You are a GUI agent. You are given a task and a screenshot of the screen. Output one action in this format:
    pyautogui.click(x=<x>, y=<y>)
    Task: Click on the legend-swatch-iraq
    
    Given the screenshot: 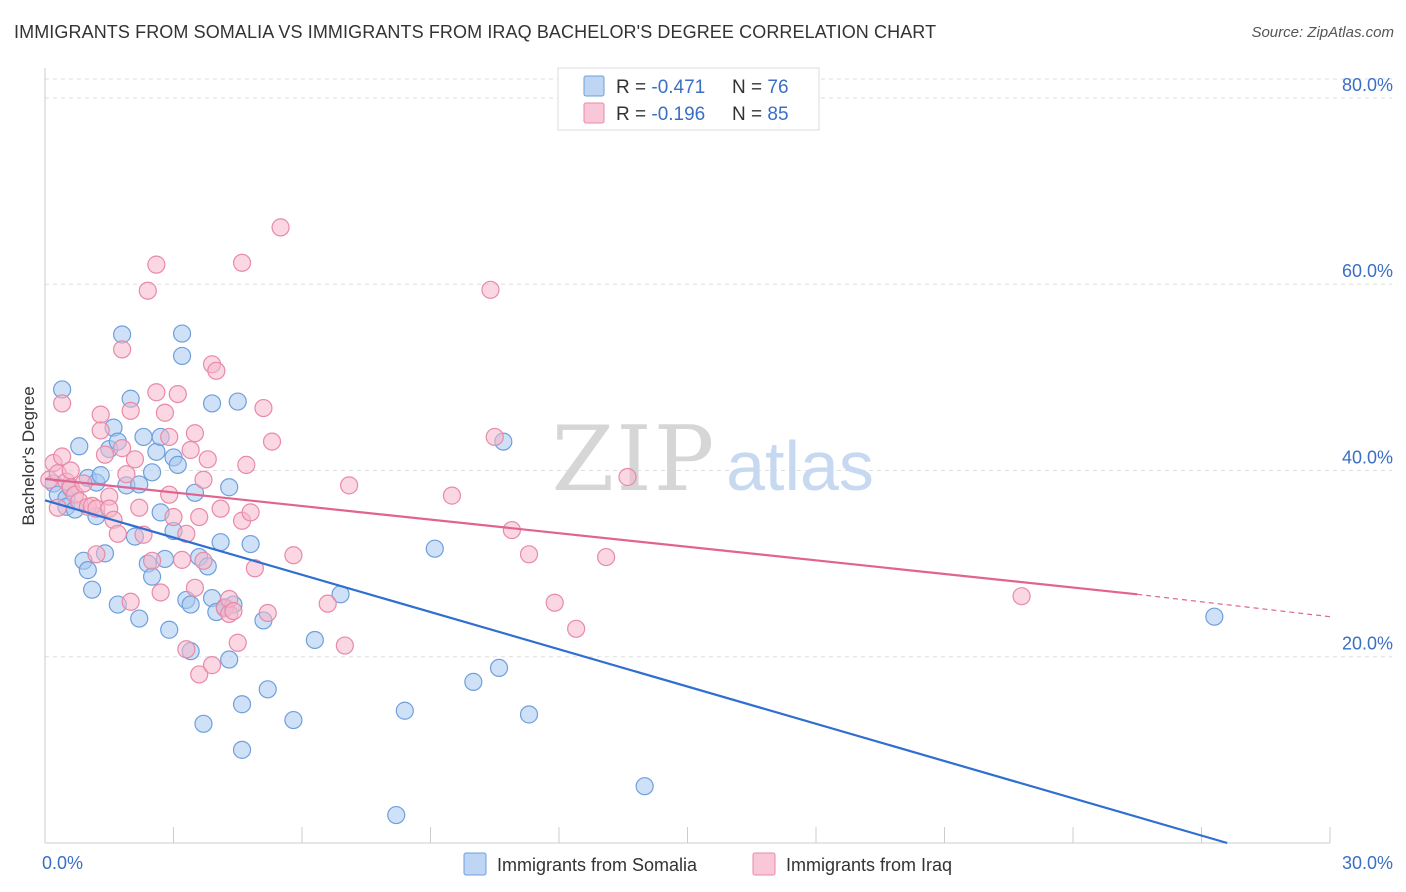 What is the action you would take?
    pyautogui.click(x=594, y=113)
    